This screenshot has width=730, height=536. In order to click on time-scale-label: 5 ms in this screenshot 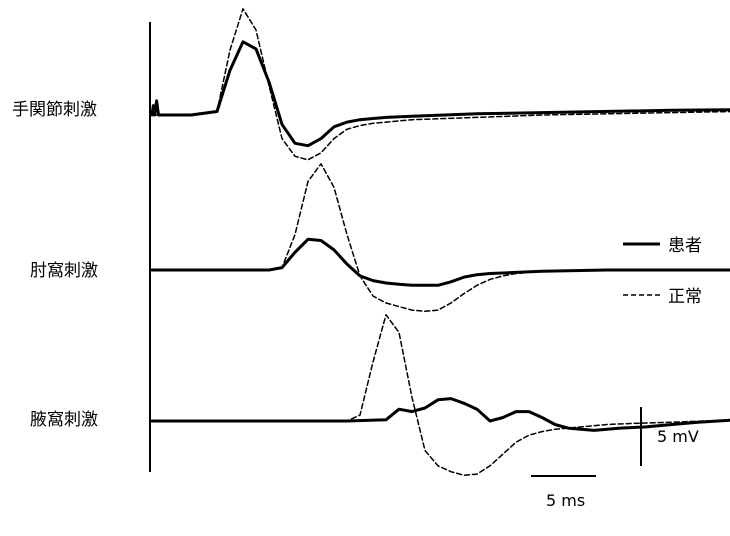, I will do `click(565, 500)`.